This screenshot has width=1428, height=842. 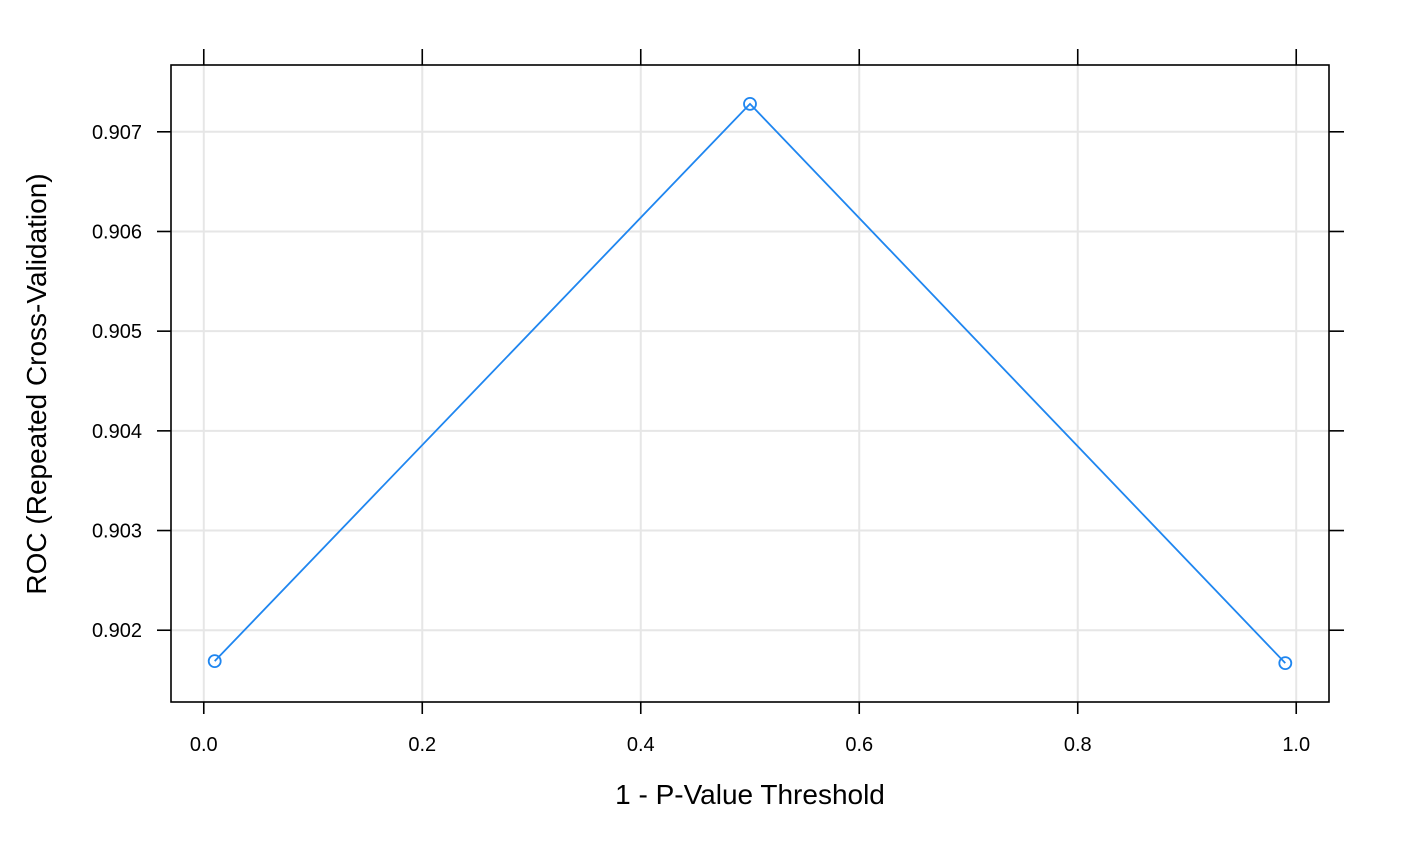 I want to click on x-tick-label: 0.4, so click(x=641, y=745).